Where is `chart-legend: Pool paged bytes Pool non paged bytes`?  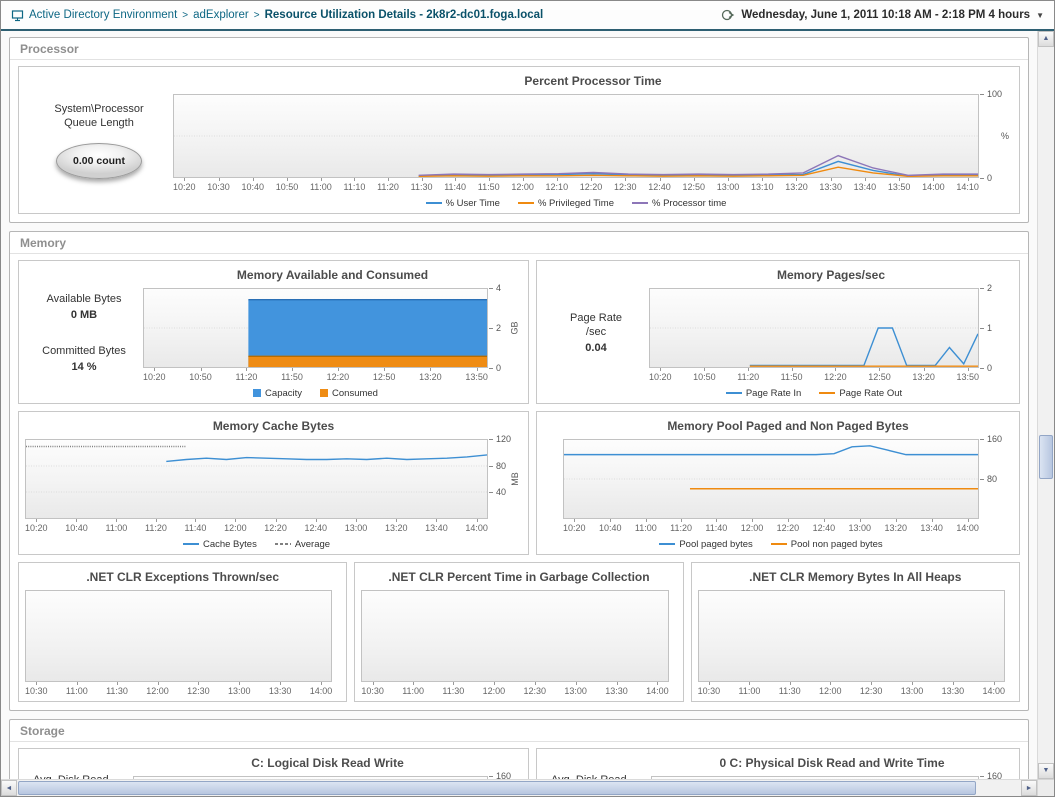 chart-legend: Pool paged bytes Pool non paged bytes is located at coordinates (771, 544).